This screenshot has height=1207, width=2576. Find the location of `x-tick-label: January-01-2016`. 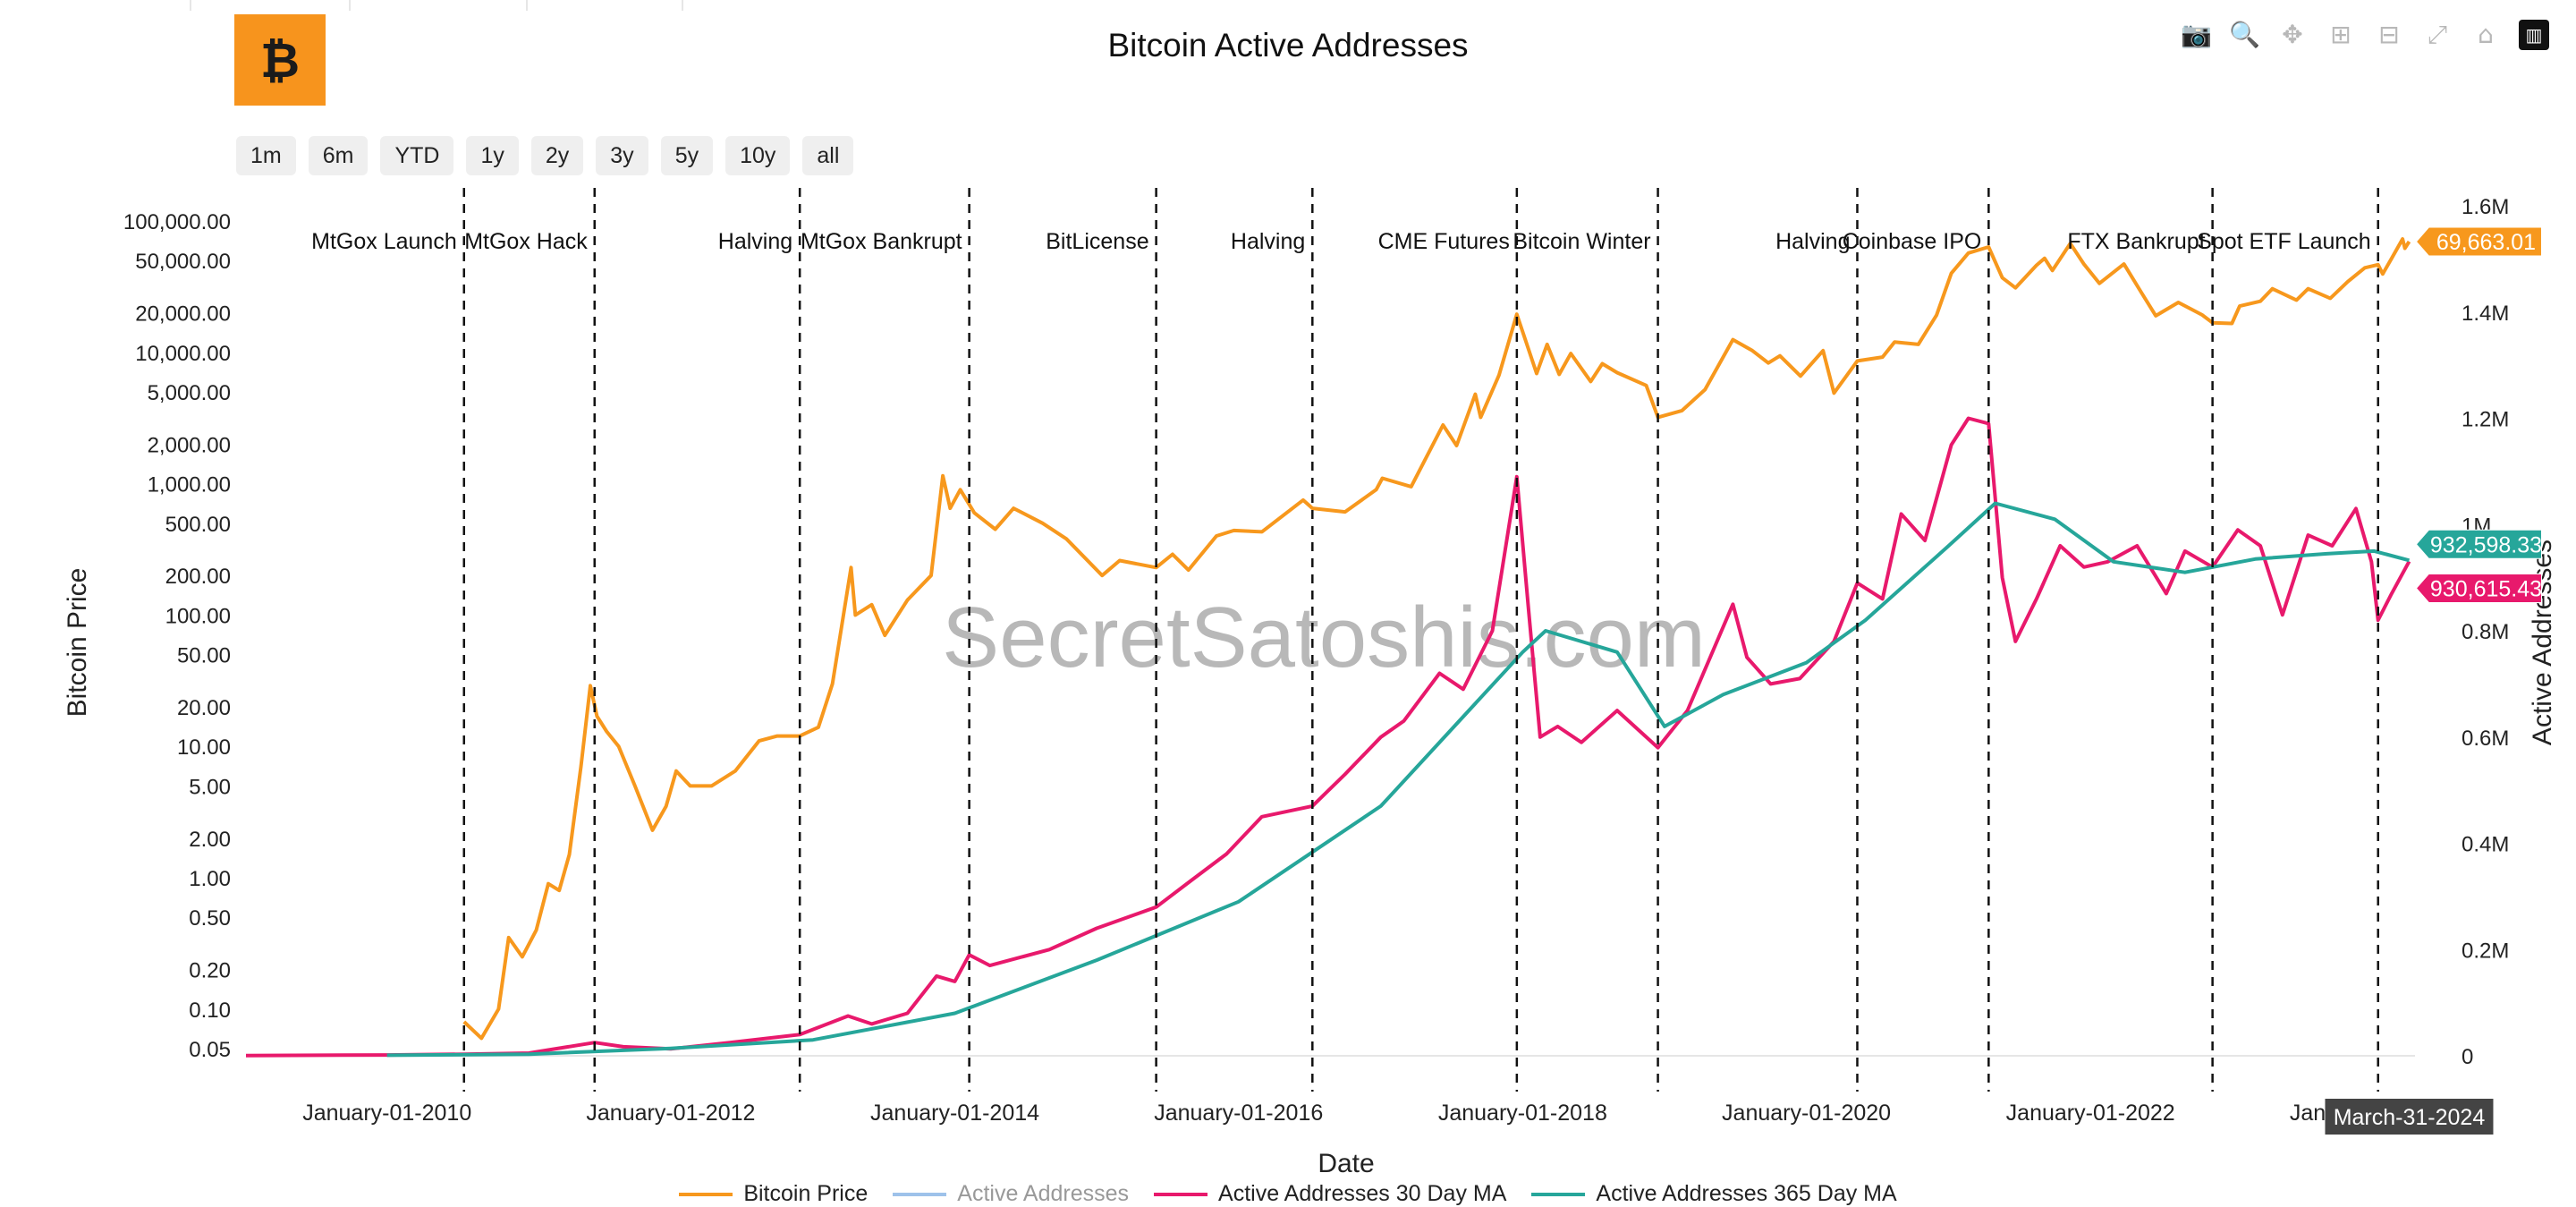

x-tick-label: January-01-2016 is located at coordinates (1238, 1113).